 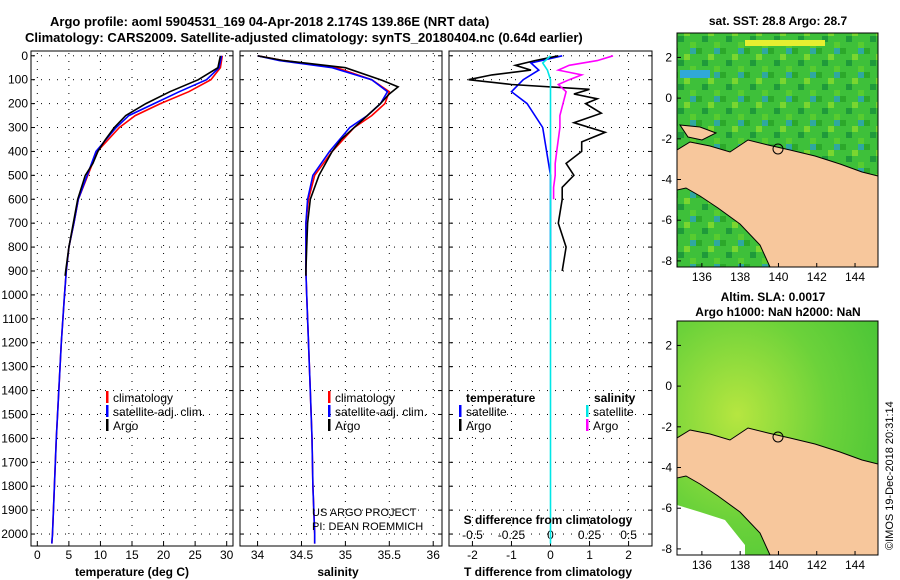 I want to click on sla-land-new-guinea, so click(x=777, y=491).